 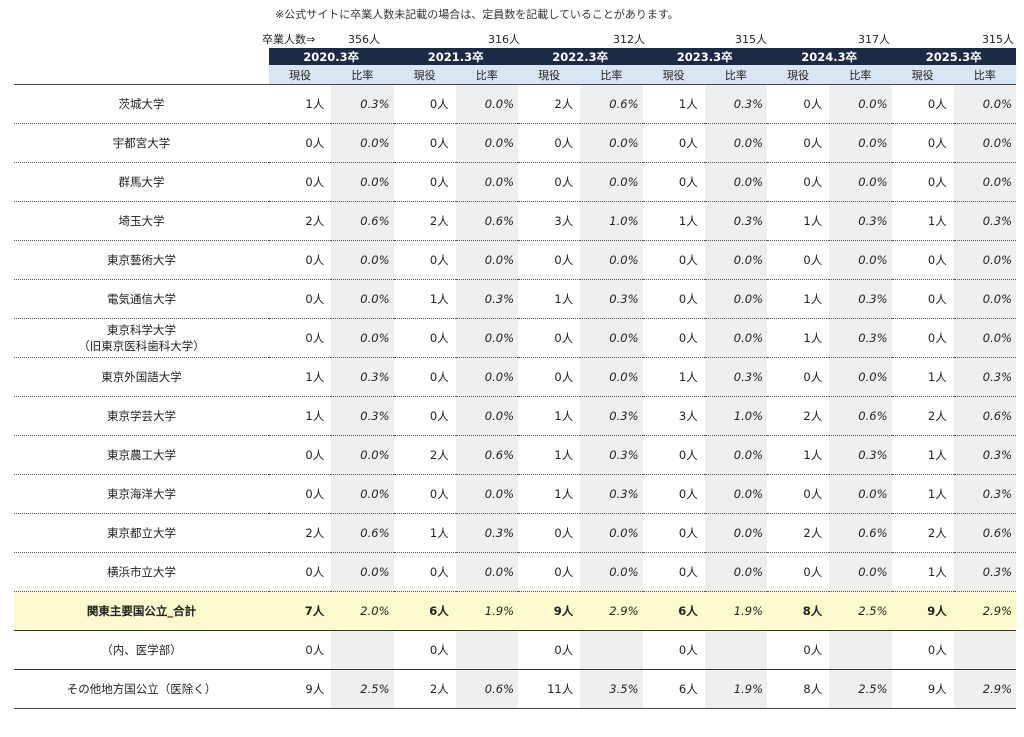 I want to click on university-name: 東京農工大学, so click(x=141, y=455).